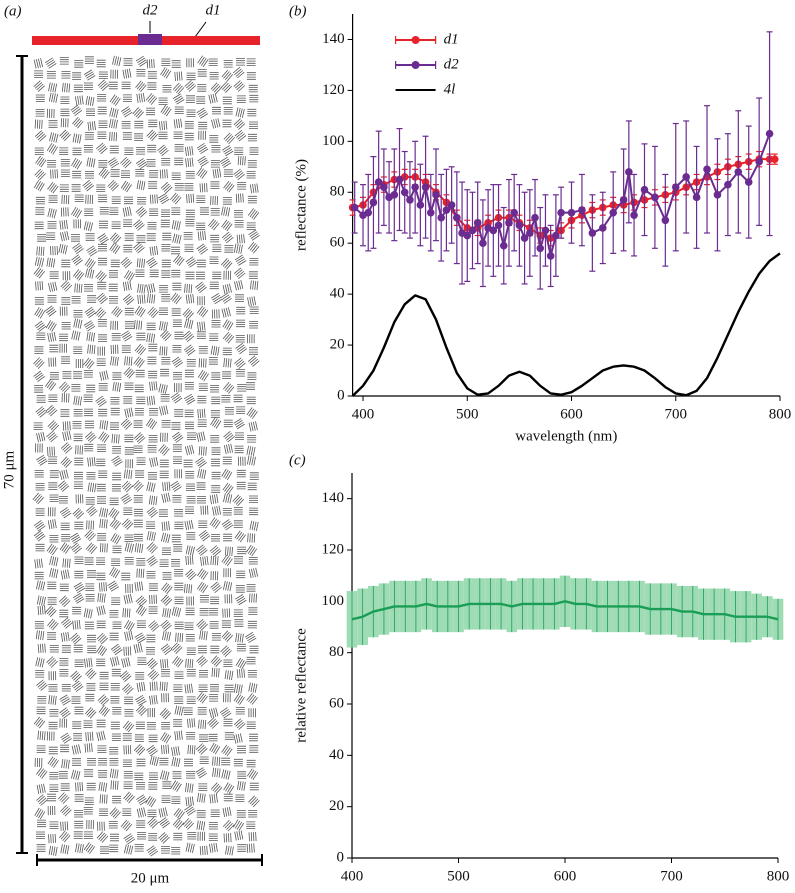 The width and height of the screenshot is (795, 893). What do you see at coordinates (301, 205) in the screenshot?
I see `y-axis-label: reflectance (%)` at bounding box center [301, 205].